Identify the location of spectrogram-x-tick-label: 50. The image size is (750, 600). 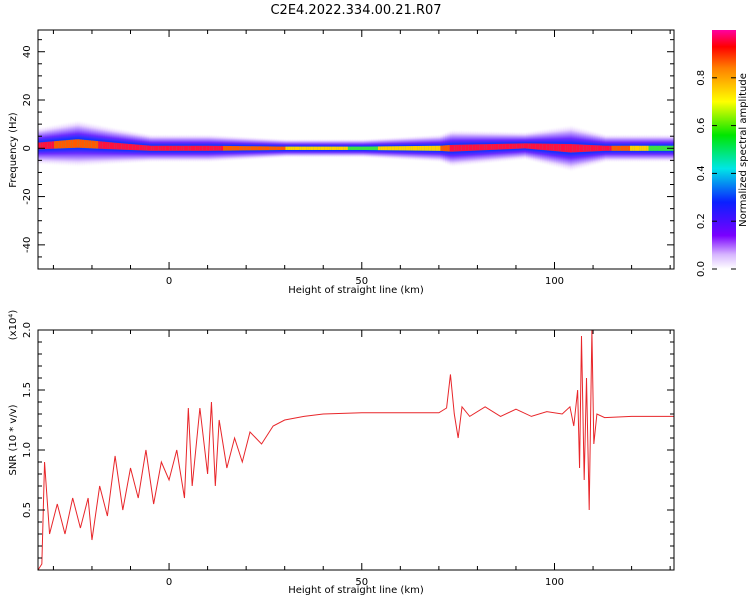
(361, 281).